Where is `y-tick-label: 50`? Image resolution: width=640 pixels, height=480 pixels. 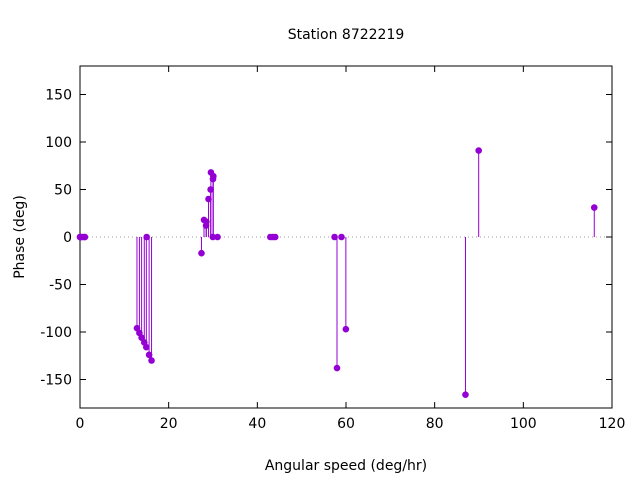 y-tick-label: 50 is located at coordinates (63, 191).